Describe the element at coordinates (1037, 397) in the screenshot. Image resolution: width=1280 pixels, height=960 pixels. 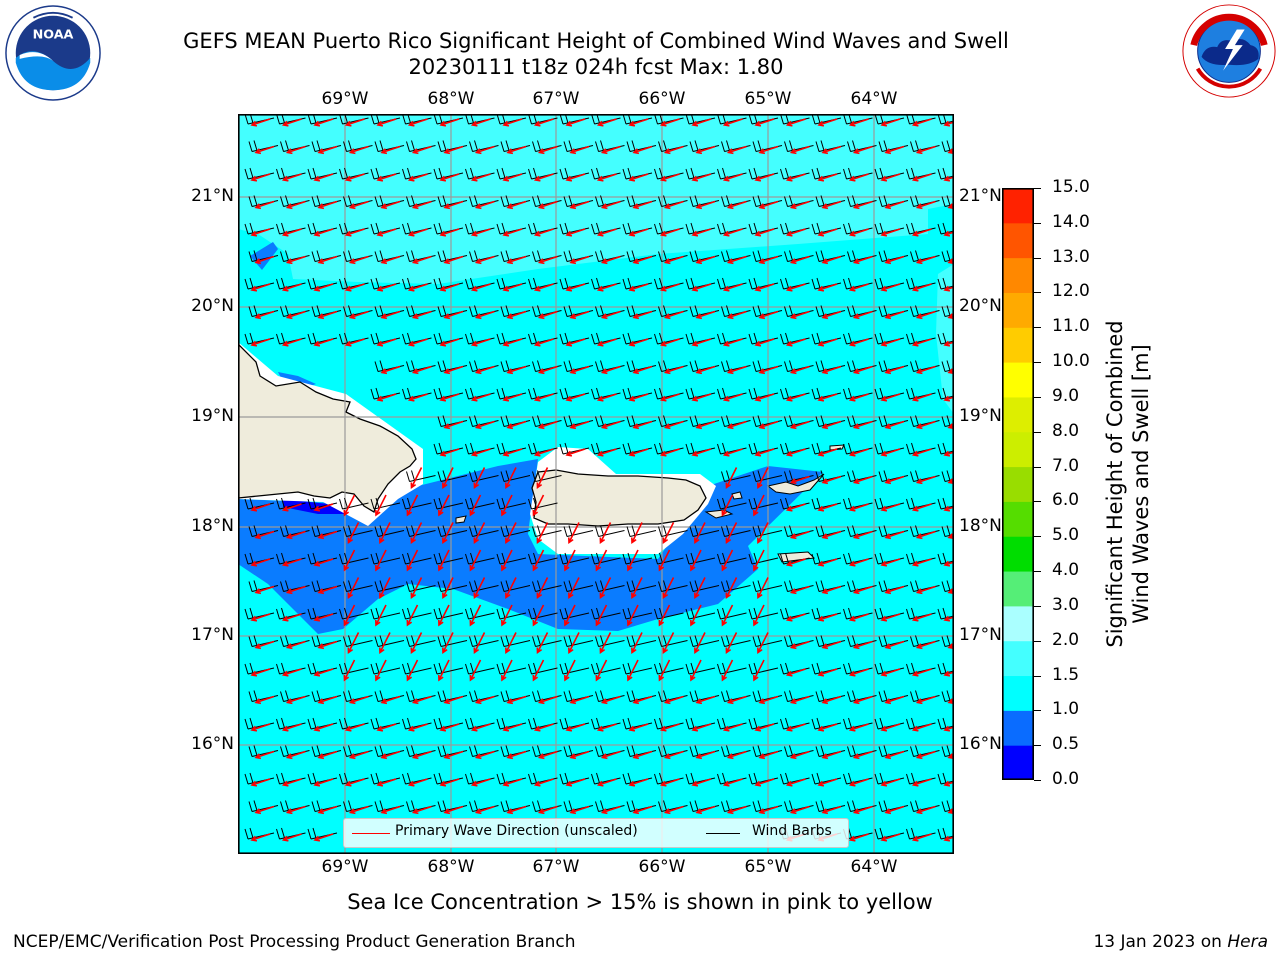
I see `colorbar-tick-mark` at that location.